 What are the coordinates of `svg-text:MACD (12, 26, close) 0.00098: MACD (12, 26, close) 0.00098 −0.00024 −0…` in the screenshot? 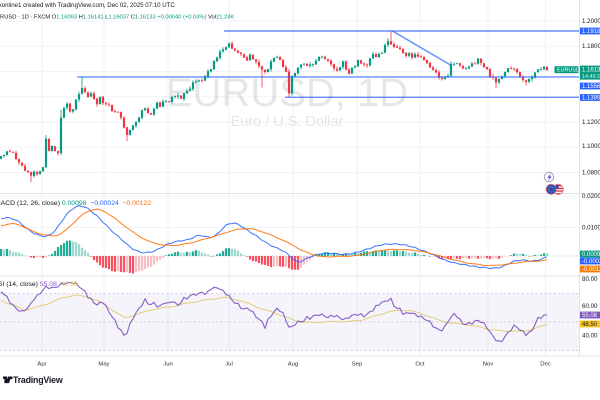 It's located at (75, 203).